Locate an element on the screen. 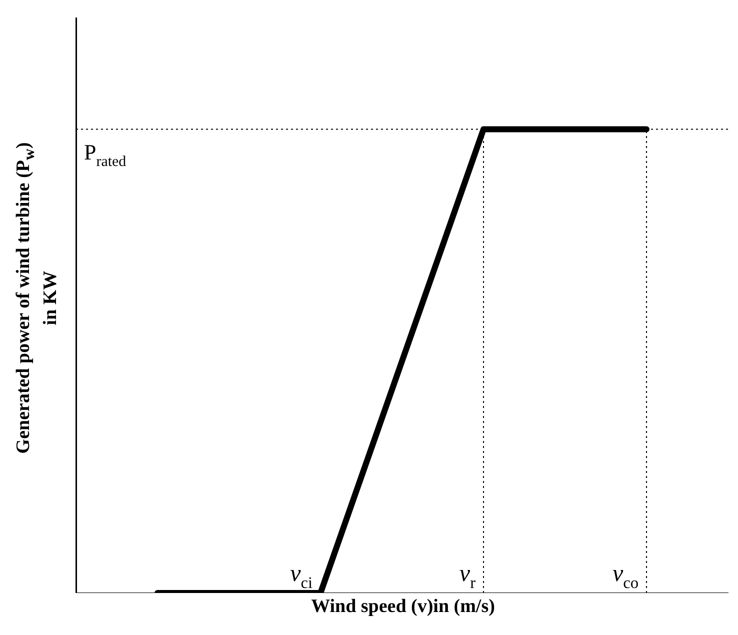  x-axis-title: Wind speed (v)in (m/s) is located at coordinates (403, 607).